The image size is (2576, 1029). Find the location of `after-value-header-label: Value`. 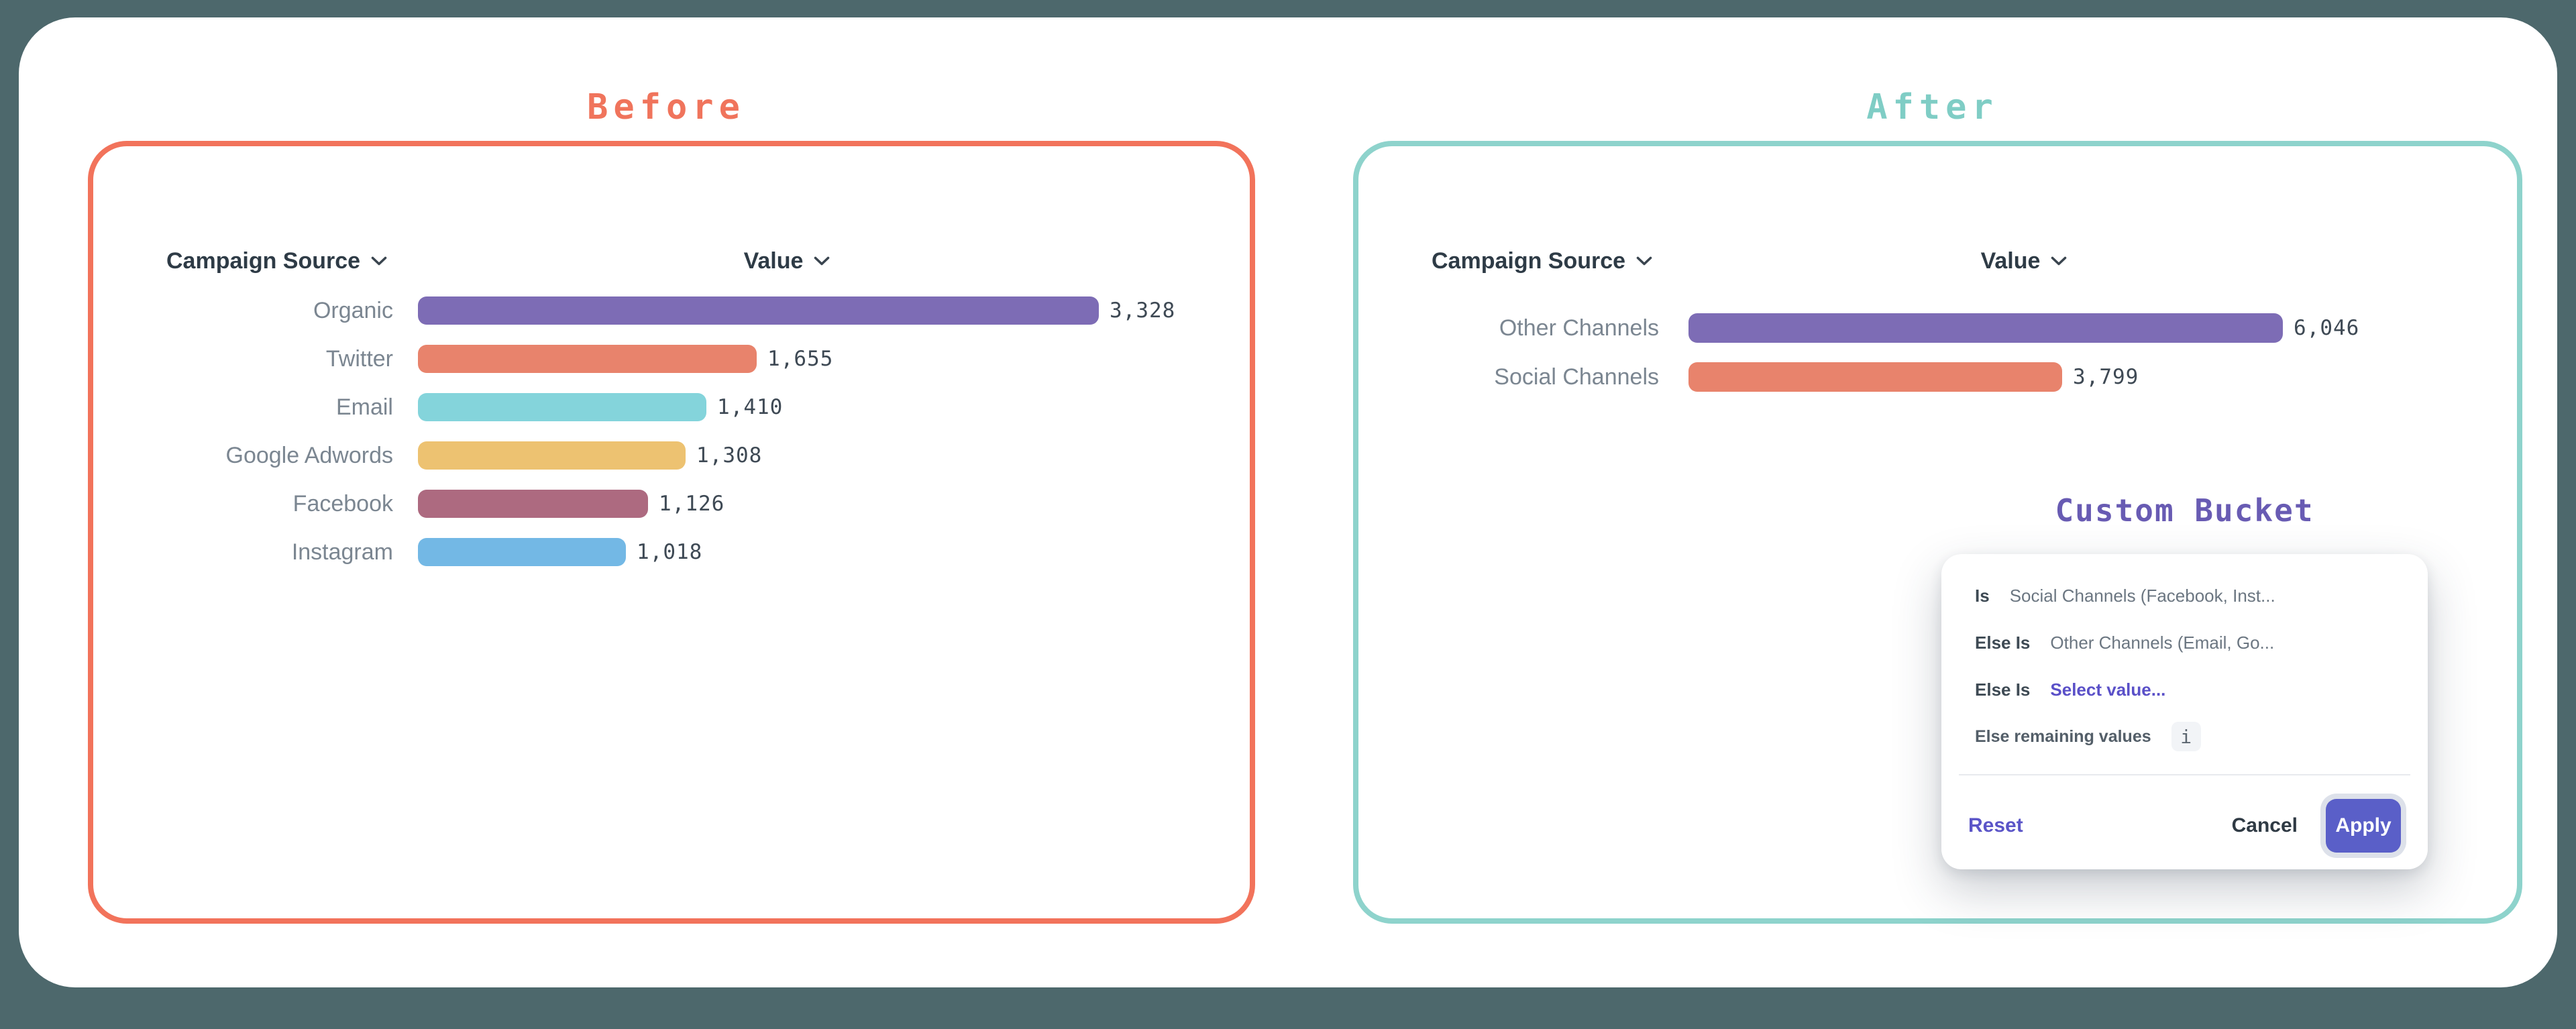

after-value-header-label: Value is located at coordinates (2010, 261).